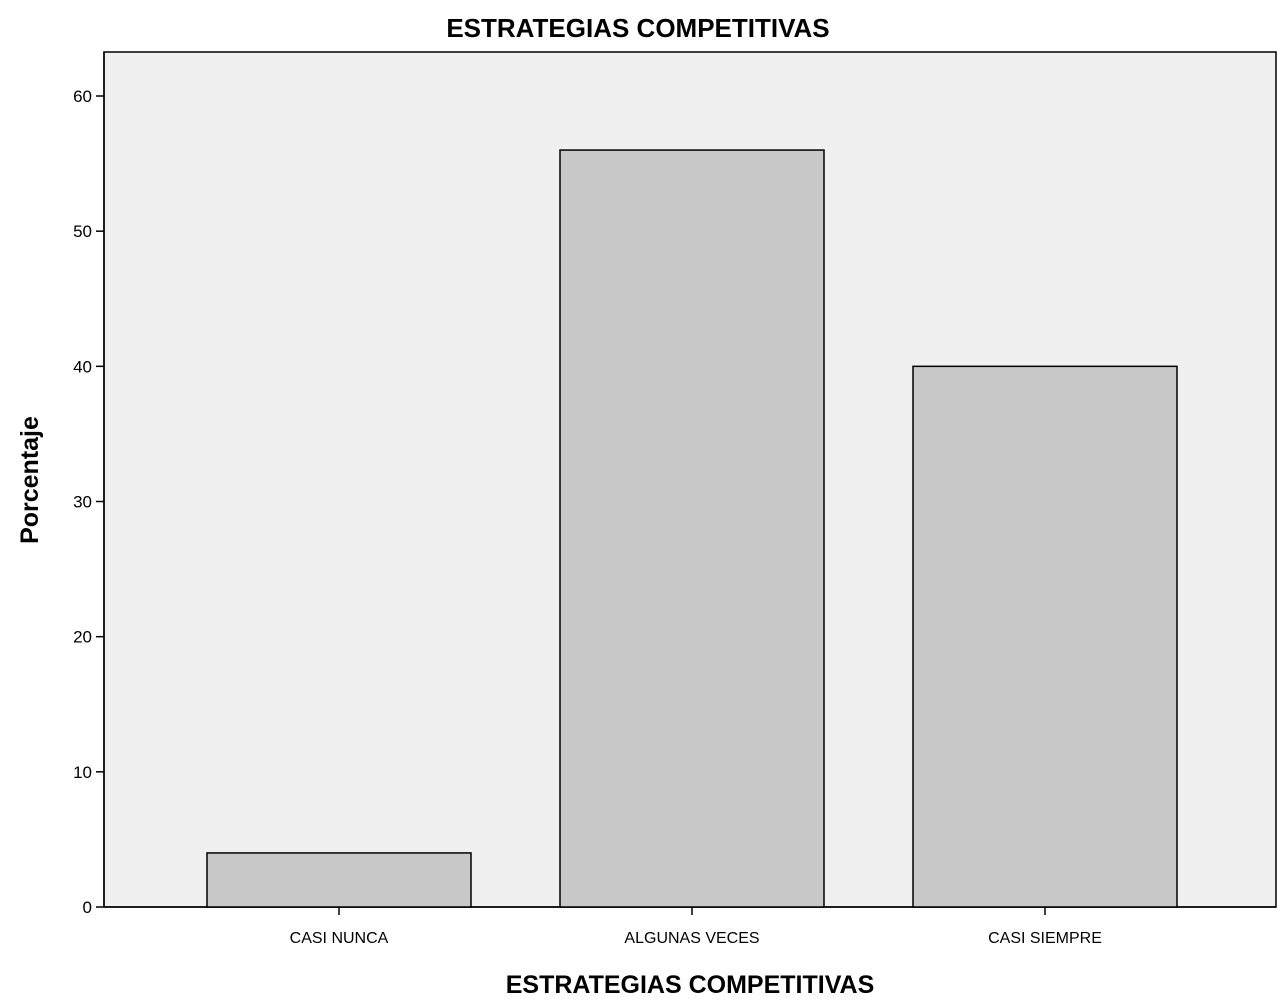 This screenshot has height=1000, width=1281. What do you see at coordinates (82, 366) in the screenshot?
I see `y-tick-label: 40` at bounding box center [82, 366].